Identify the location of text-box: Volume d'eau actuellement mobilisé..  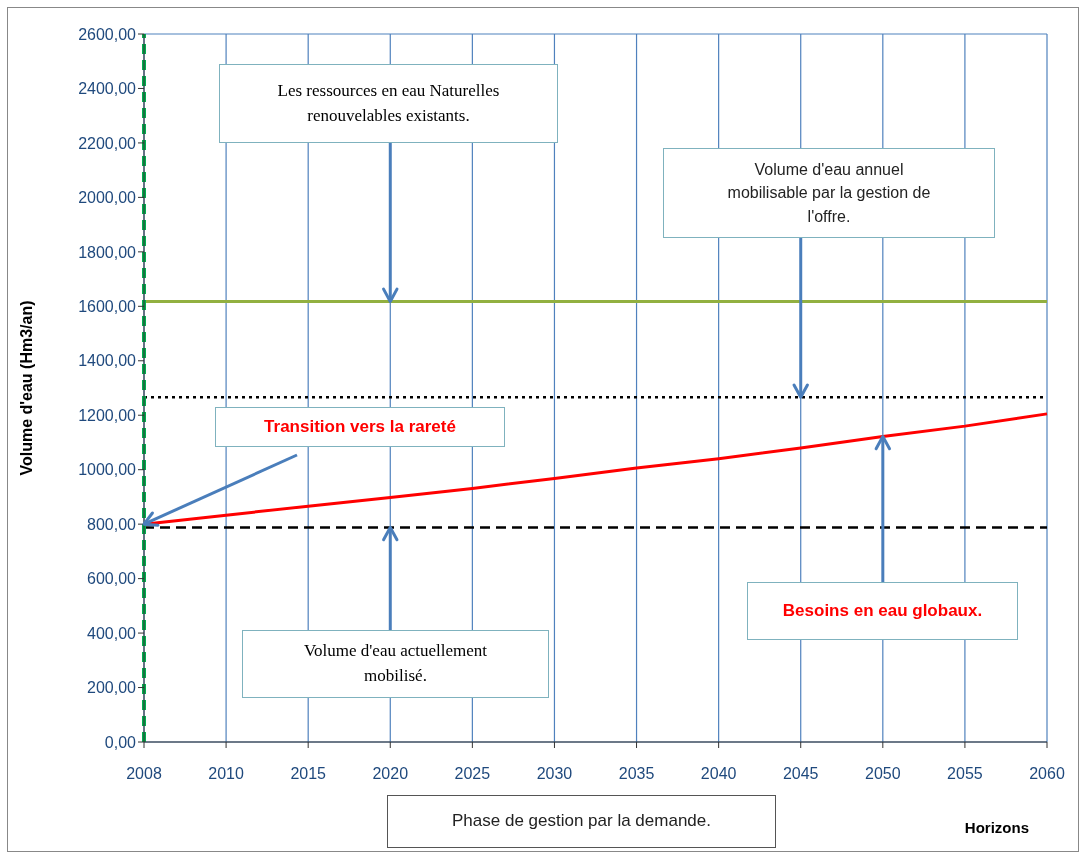
(395, 664).